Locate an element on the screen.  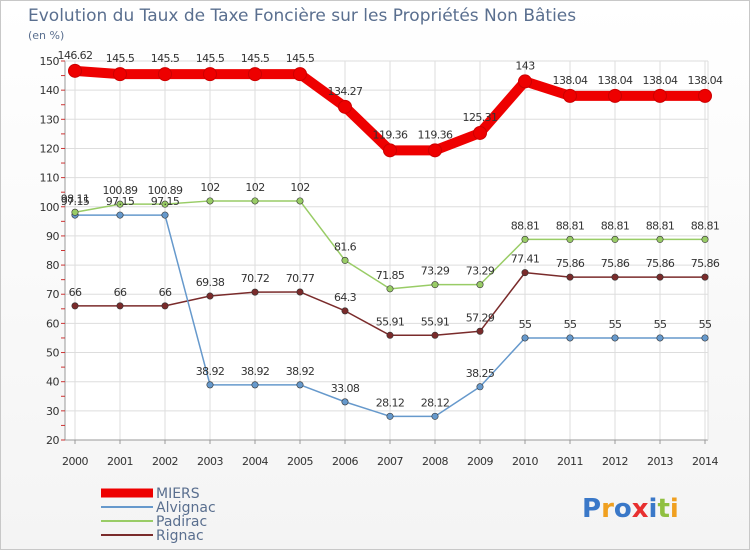
data-label-padirac: 73.29 is located at coordinates (435, 271).